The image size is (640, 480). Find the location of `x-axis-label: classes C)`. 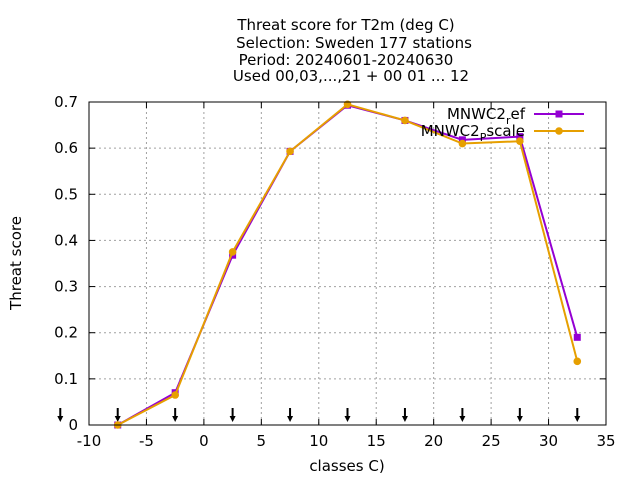

x-axis-label: classes C) is located at coordinates (346, 466).